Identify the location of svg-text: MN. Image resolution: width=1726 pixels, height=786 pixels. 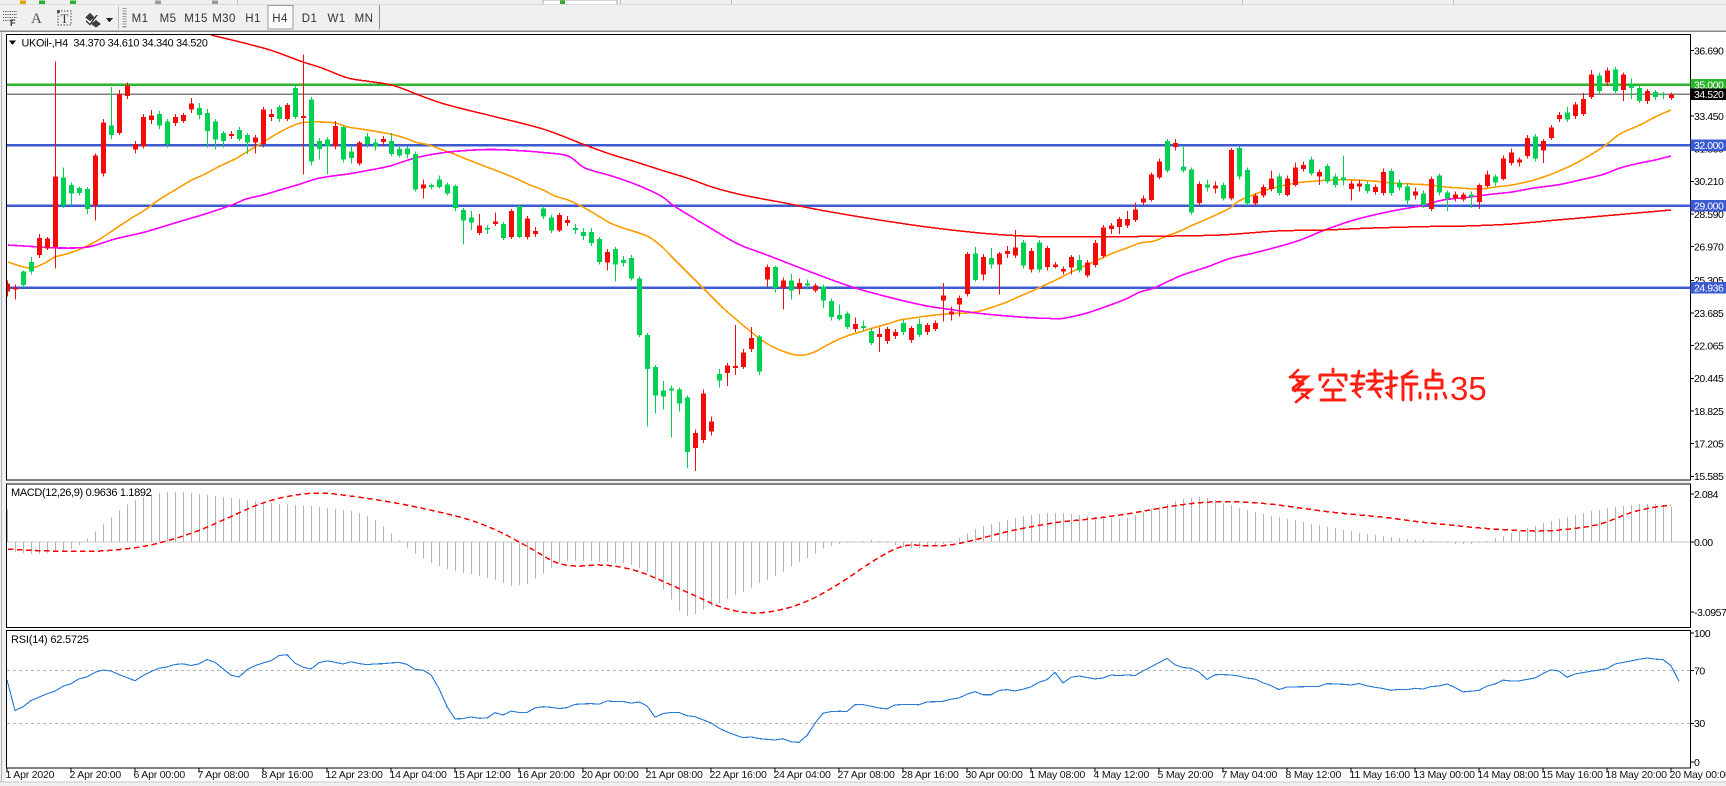
(364, 19).